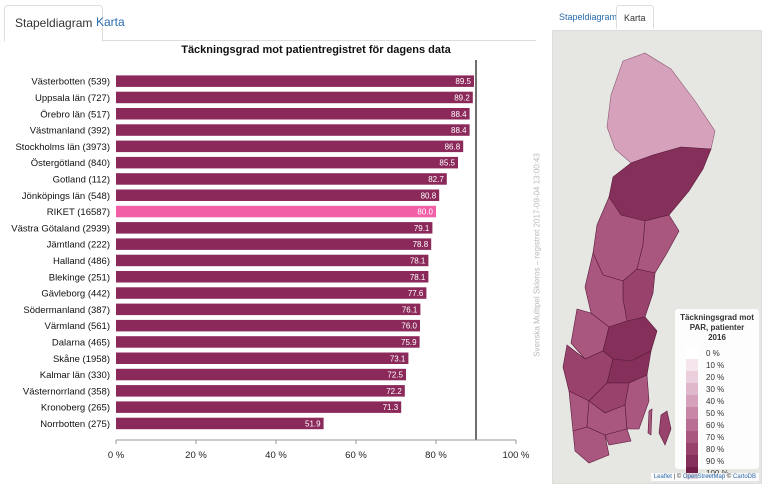 This screenshot has width=764, height=488. Describe the element at coordinates (661, 108) in the screenshot. I see `region-norrbotten` at that location.